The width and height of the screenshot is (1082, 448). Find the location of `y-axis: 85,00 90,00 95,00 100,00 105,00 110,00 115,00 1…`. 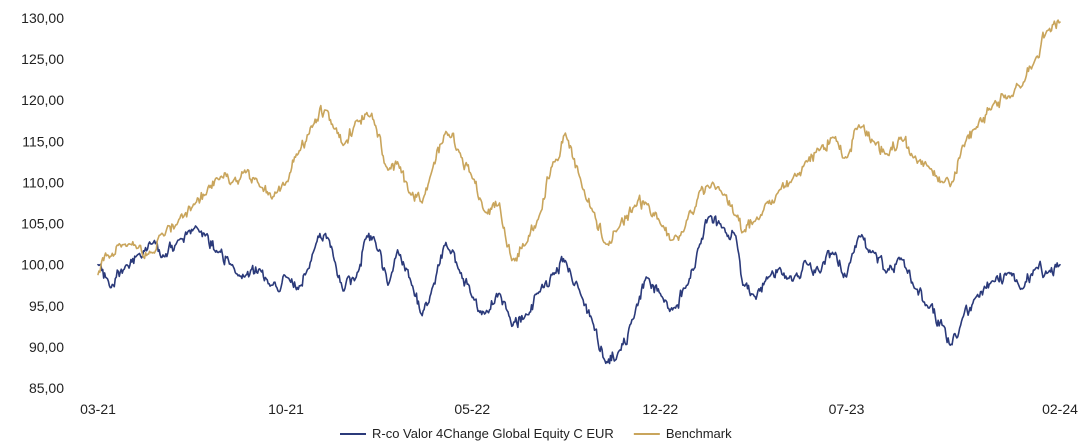

y-axis: 85,00 90,00 95,00 100,00 105,00 110,00 115,00 1… is located at coordinates (42, 203).